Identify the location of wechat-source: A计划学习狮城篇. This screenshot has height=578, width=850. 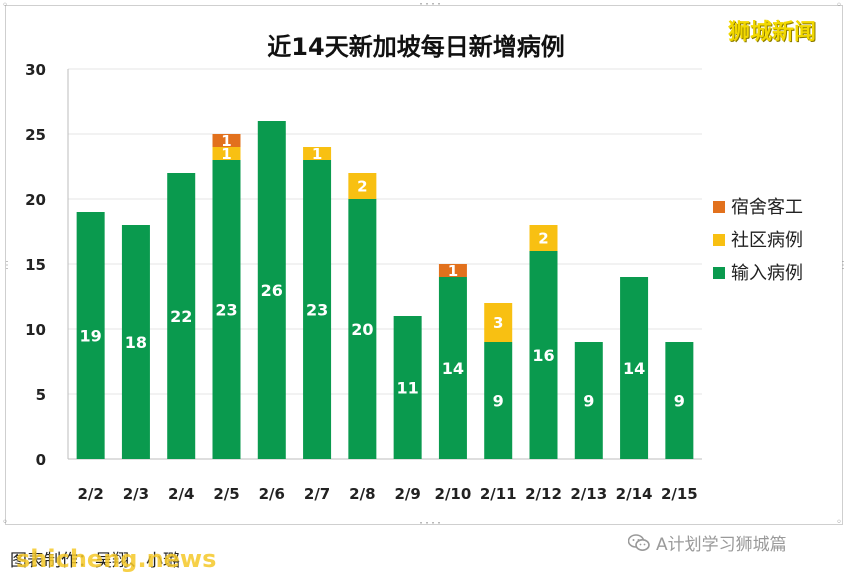
(707, 542).